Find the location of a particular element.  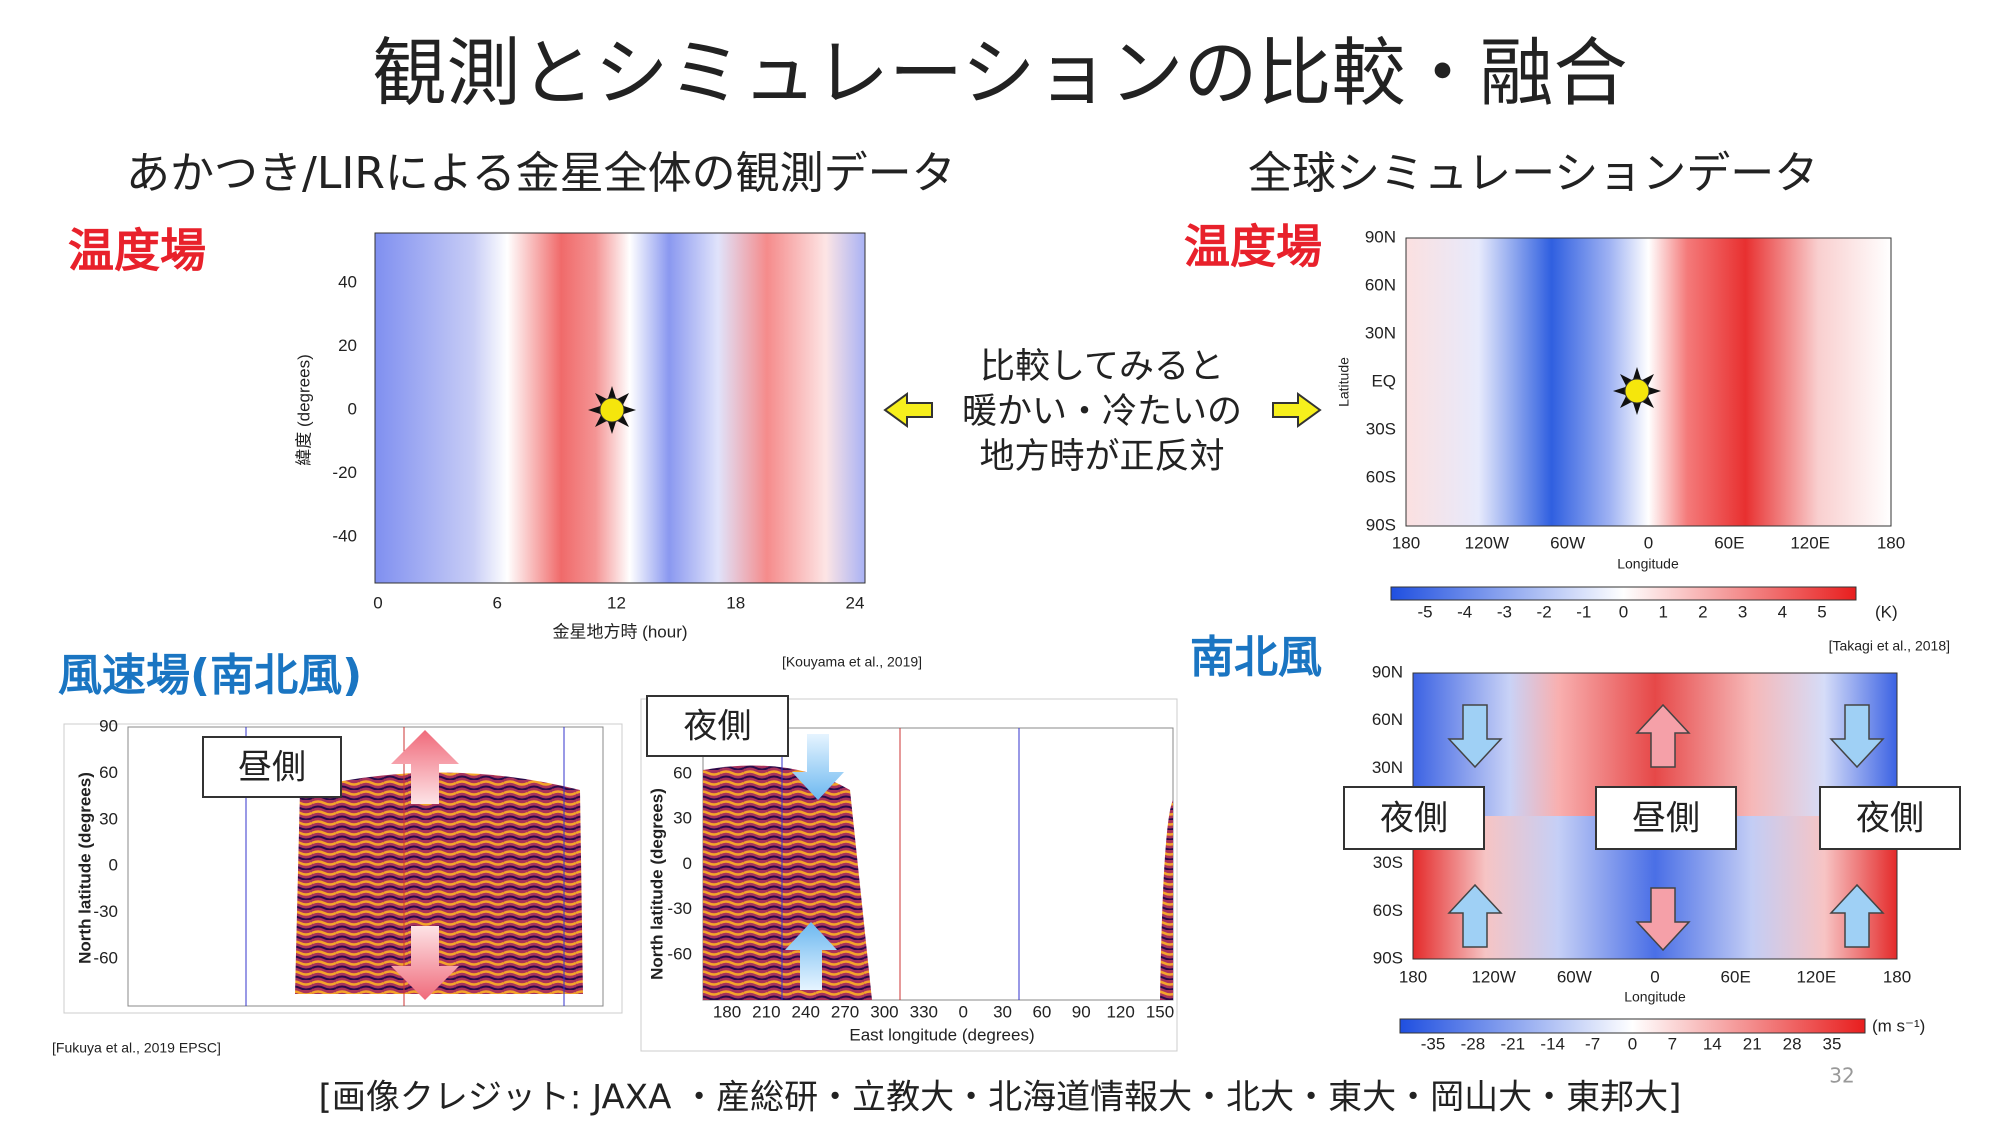

x-tick-label: 330 is located at coordinates (924, 1011).